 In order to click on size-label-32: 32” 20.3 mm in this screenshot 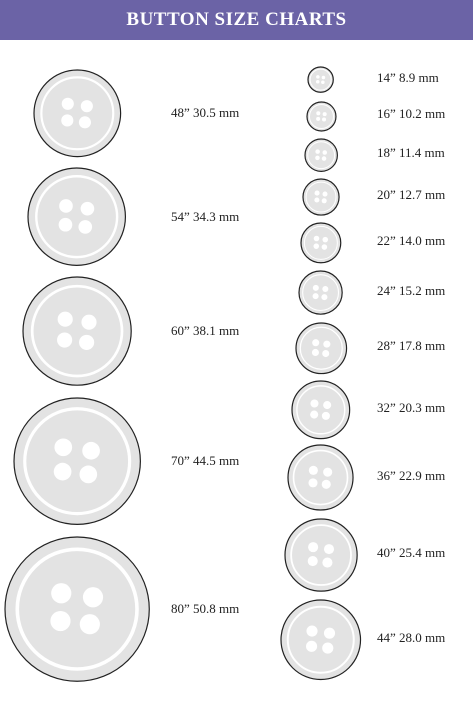, I will do `click(411, 407)`.